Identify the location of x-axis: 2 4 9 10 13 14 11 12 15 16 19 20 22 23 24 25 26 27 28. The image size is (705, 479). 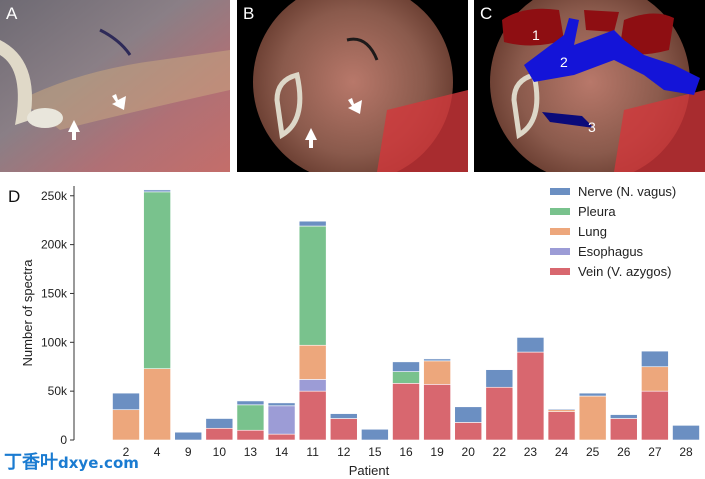
(408, 452).